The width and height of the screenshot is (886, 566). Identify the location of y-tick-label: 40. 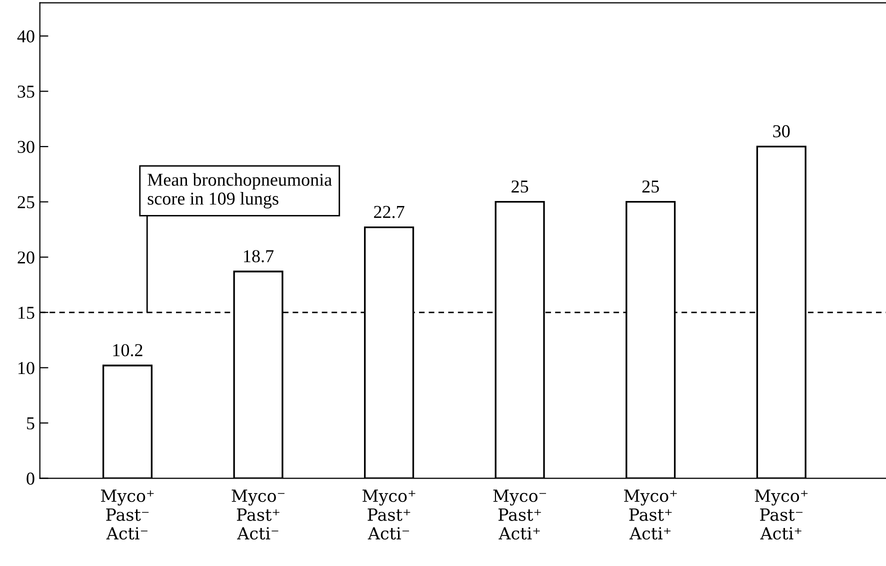
(25, 36).